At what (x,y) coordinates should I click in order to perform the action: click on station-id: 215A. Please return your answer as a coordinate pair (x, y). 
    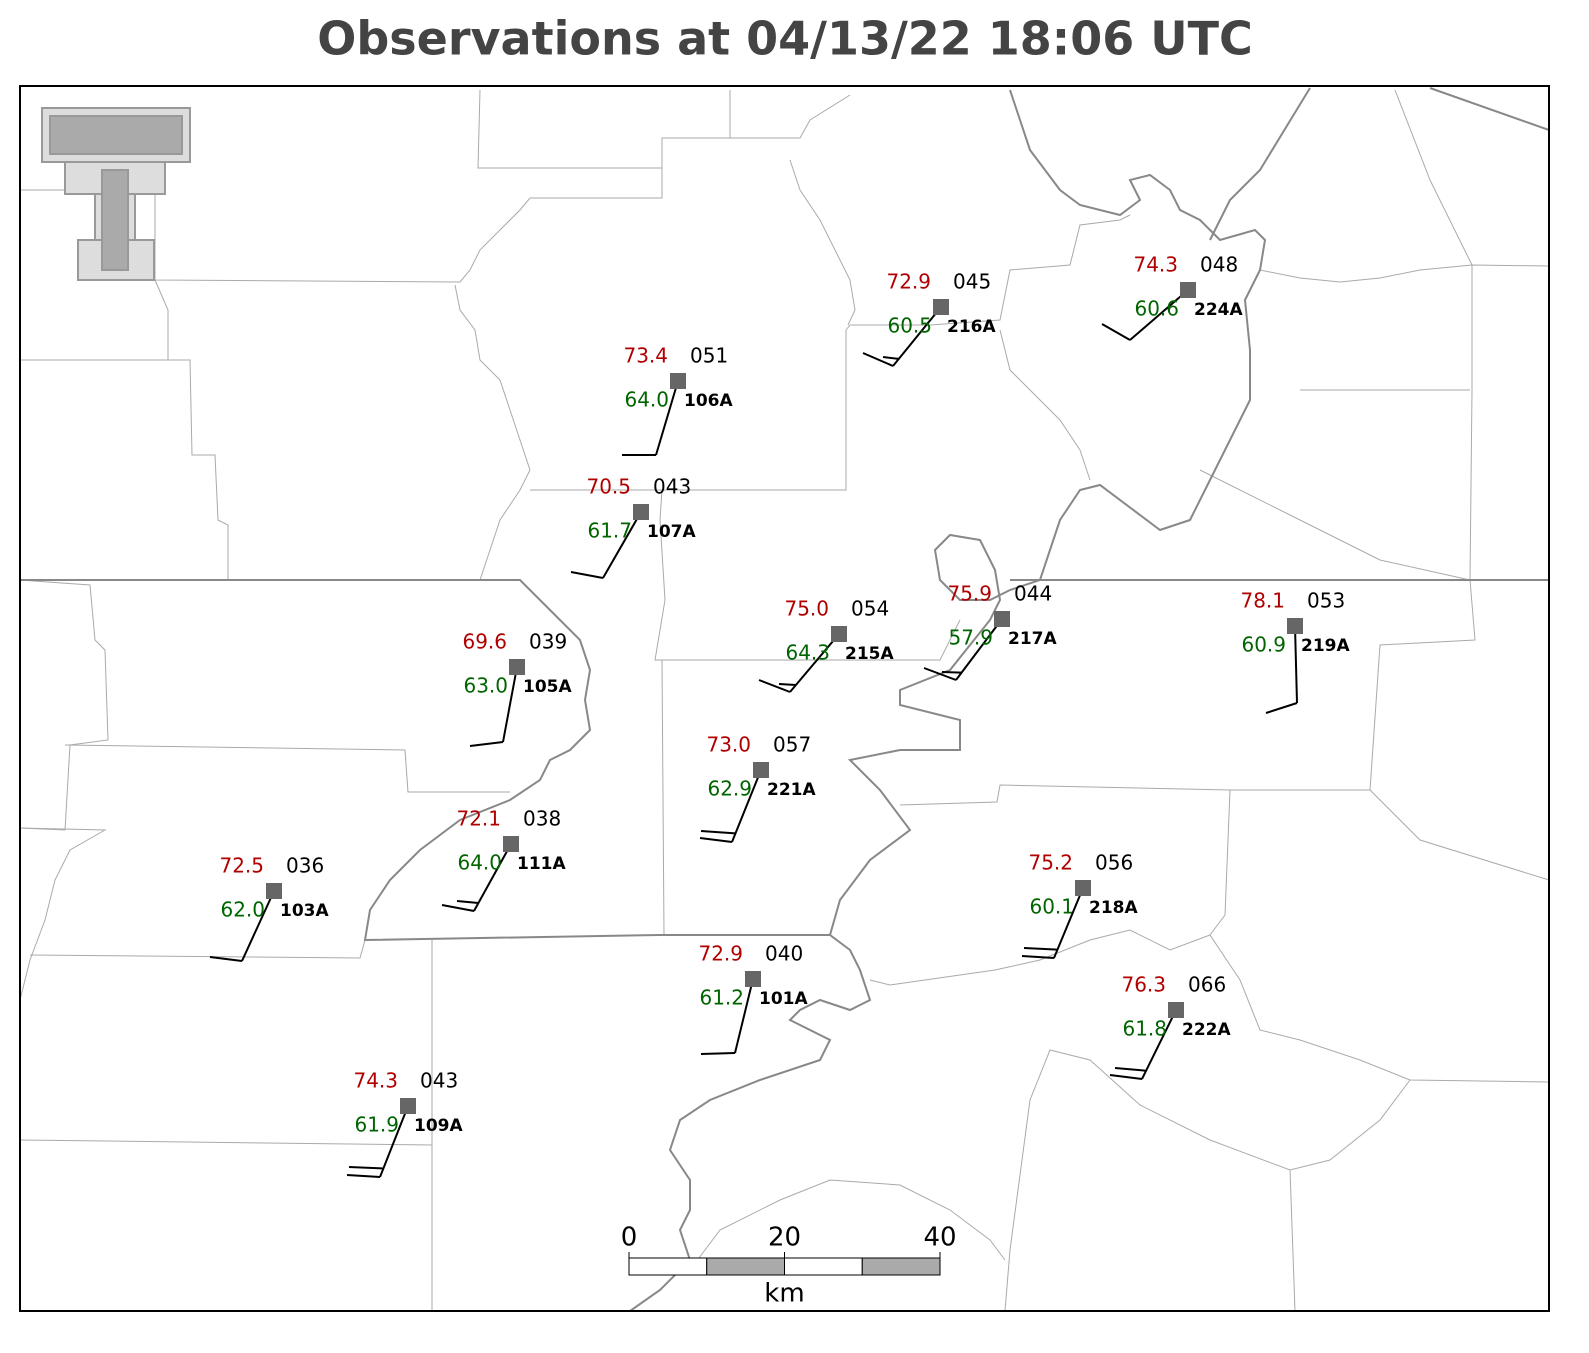
    Looking at the image, I should click on (869, 654).